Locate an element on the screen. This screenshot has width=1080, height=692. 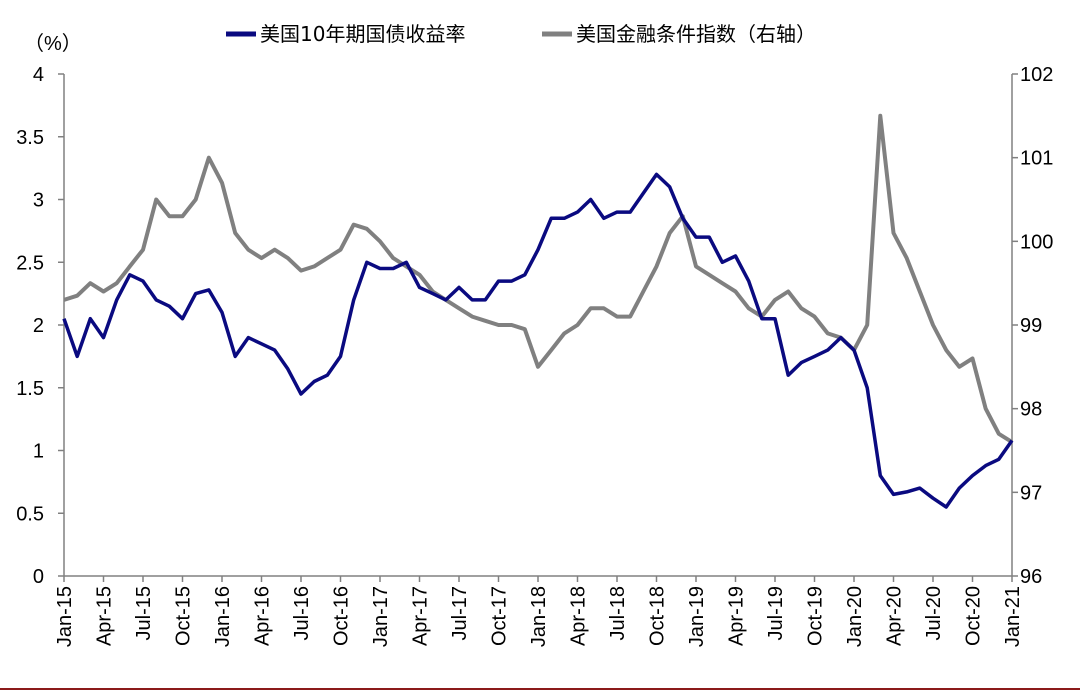
left-tick-label: 1.5 is located at coordinates (30, 389).